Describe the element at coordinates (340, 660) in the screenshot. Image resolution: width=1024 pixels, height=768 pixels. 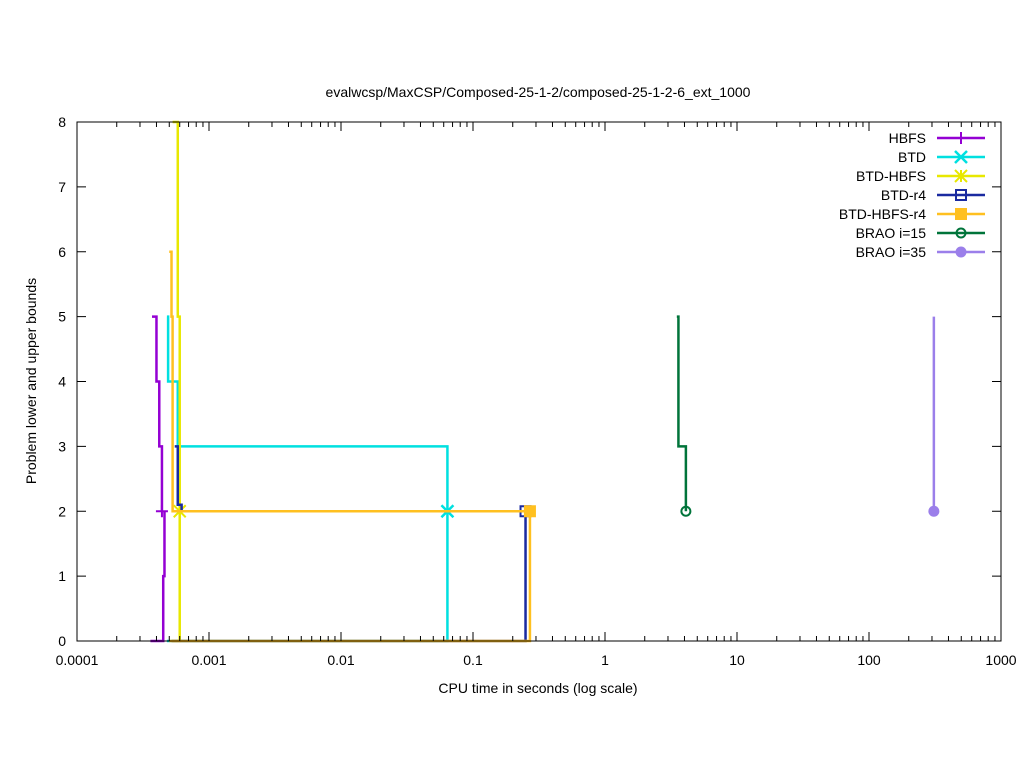
I see `x-tick-label: 0.01` at that location.